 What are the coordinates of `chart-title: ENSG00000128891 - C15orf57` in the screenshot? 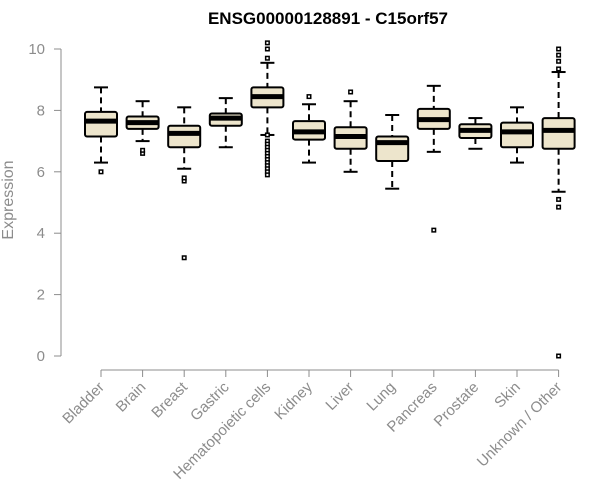 It's located at (328, 18).